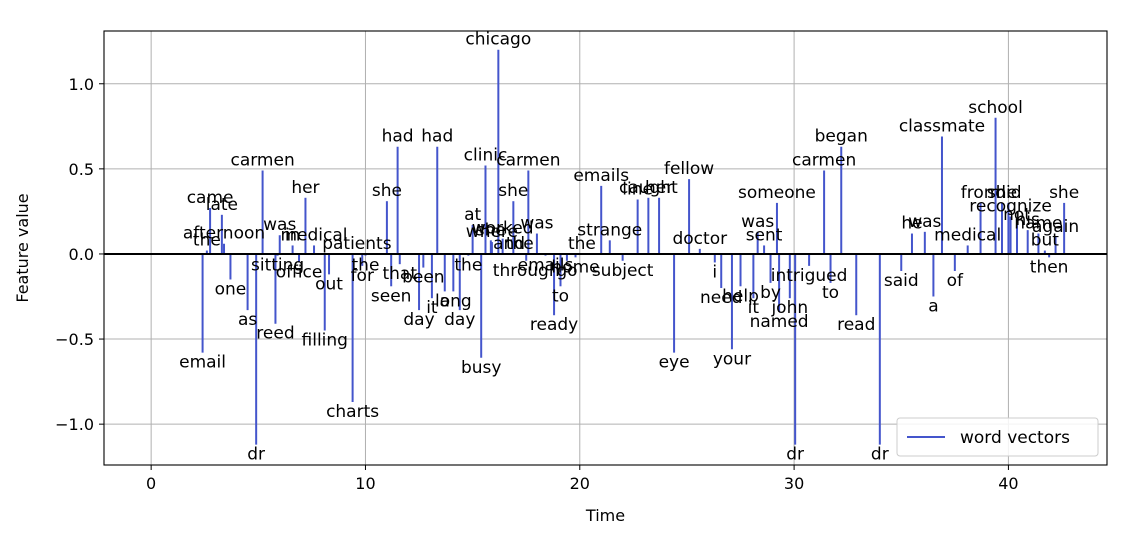  Describe the element at coordinates (981, 193) in the screenshot. I see `word-label: from` at that location.